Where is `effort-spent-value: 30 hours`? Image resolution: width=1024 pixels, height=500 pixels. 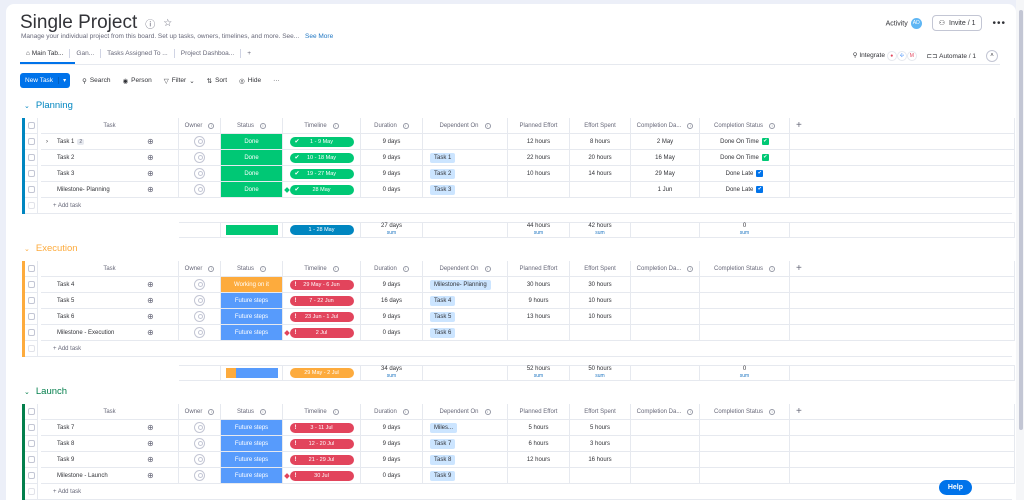
effort-spent-value: 30 hours is located at coordinates (600, 284).